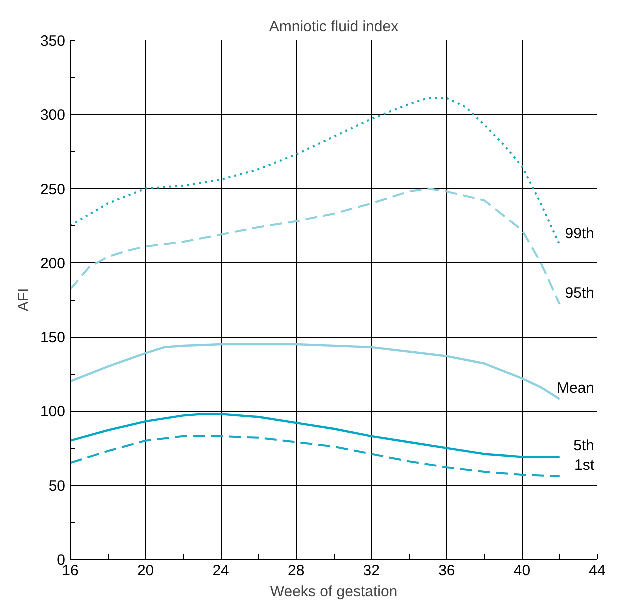 This screenshot has height=609, width=637. Describe the element at coordinates (334, 592) in the screenshot. I see `x-axis-title: Weeks of gestation` at that location.